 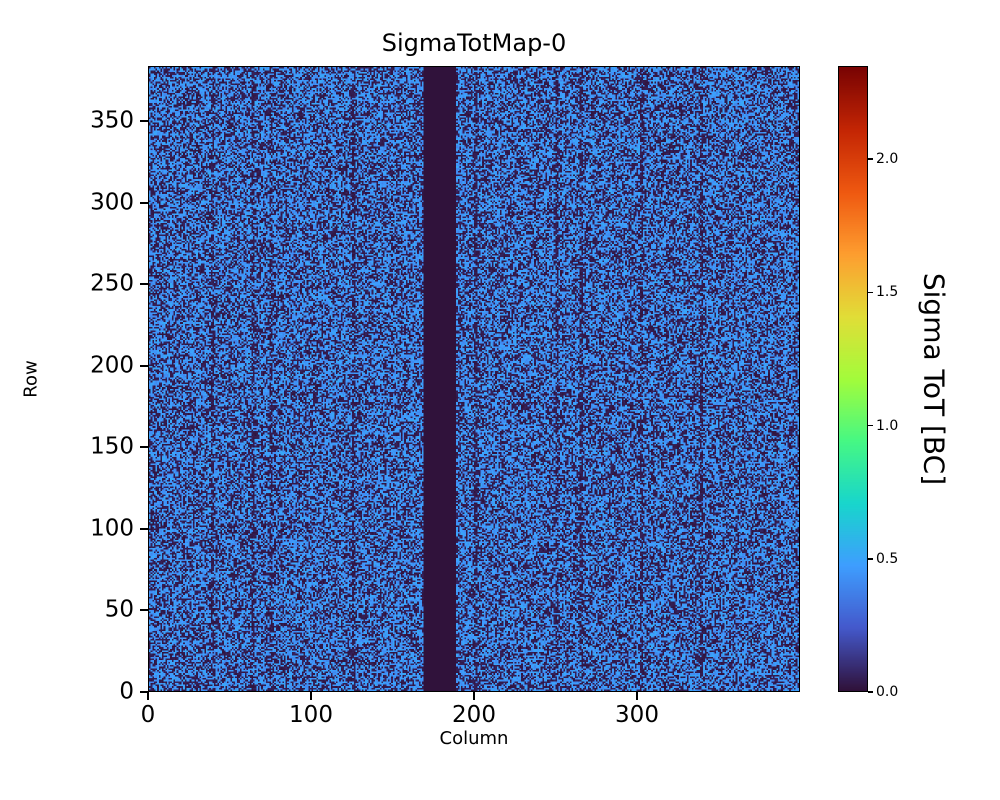 I want to click on x-tick-label: 0, so click(x=148, y=715).